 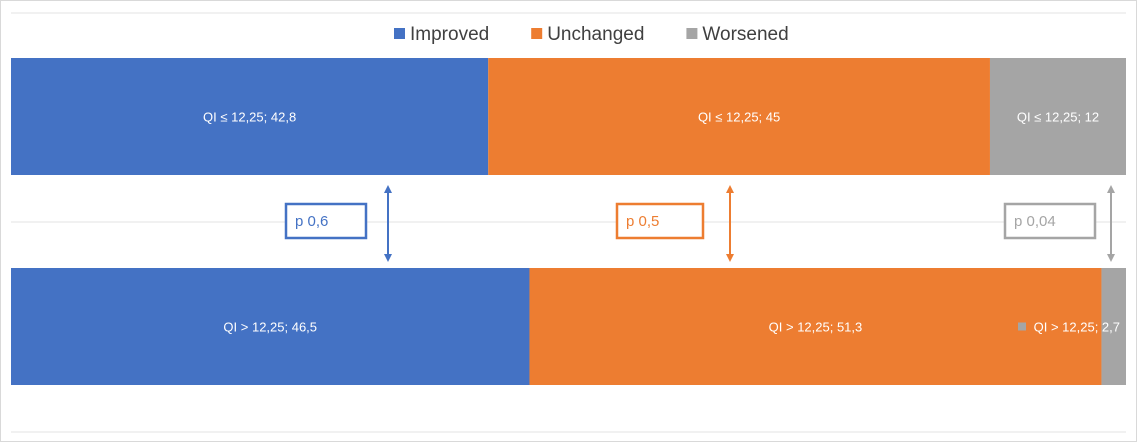 I want to click on p-value-arrow-head-up-unchanged, so click(x=730, y=189).